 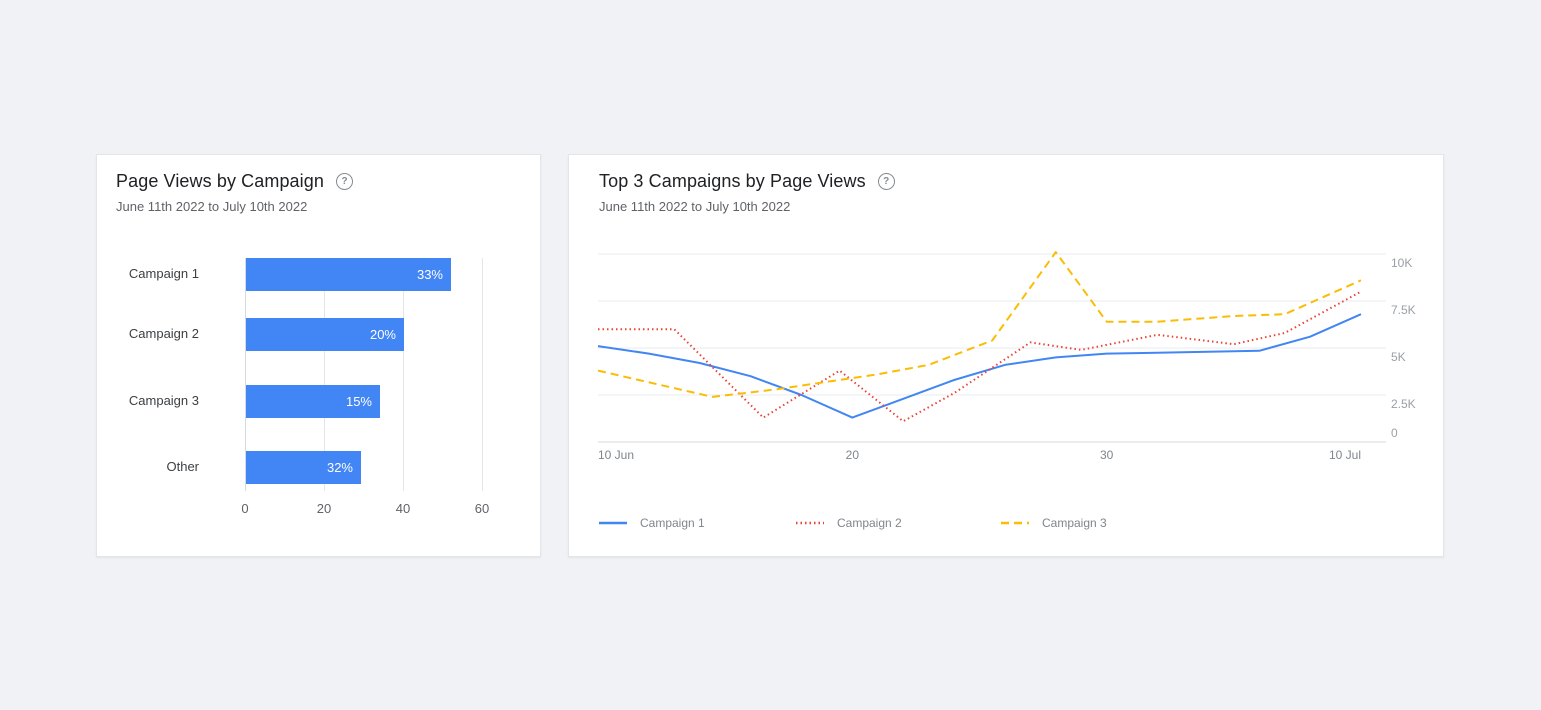 I want to click on y-axis-tick-label: 7.5K, so click(x=1403, y=310).